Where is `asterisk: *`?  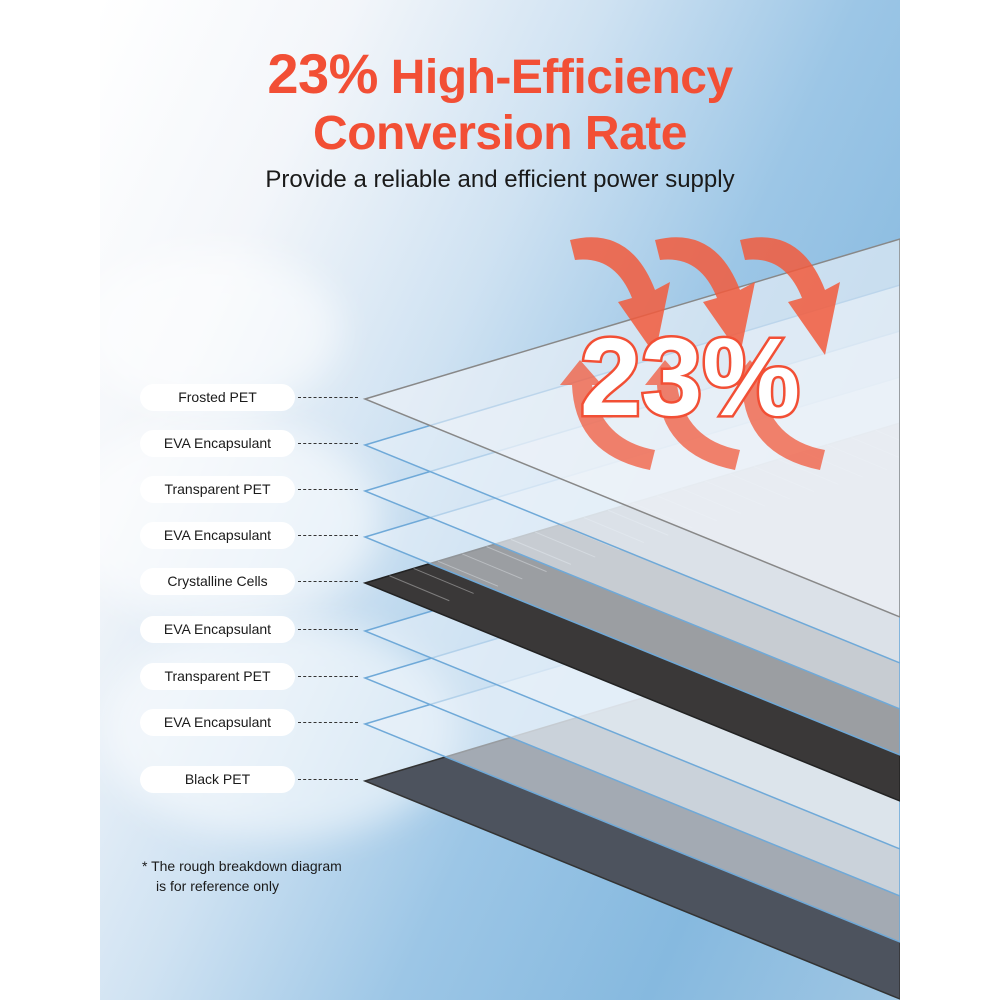
asterisk: * is located at coordinates (145, 866).